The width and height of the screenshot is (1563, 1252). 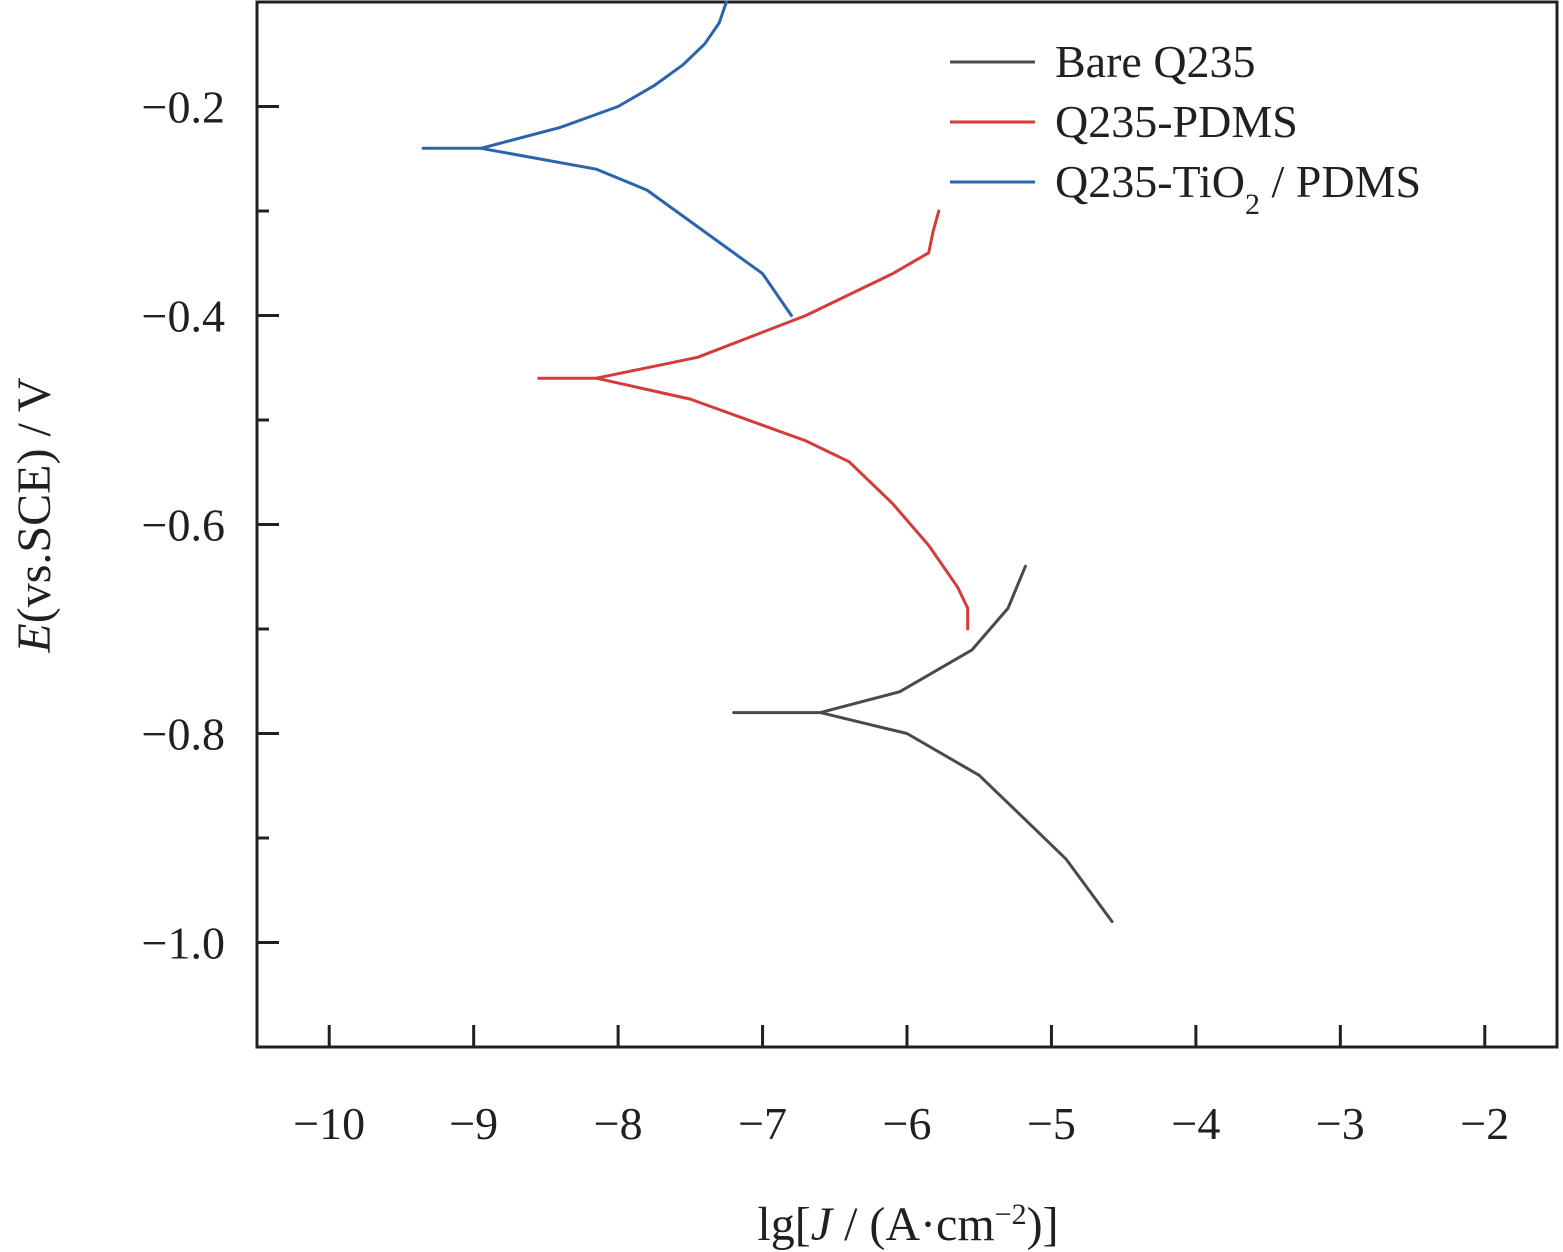 I want to click on y-tick-label: −0.6, so click(x=183, y=525).